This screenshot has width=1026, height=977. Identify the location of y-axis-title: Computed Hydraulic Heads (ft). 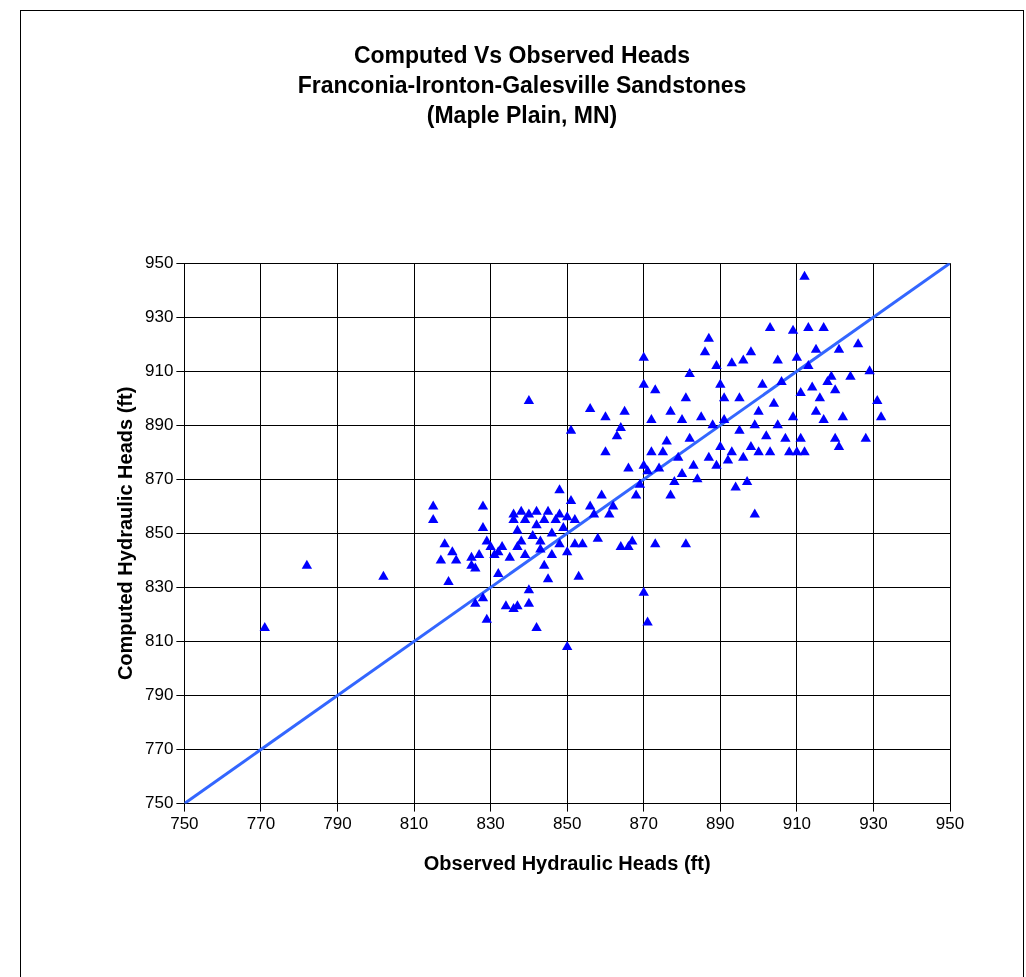
(124, 533).